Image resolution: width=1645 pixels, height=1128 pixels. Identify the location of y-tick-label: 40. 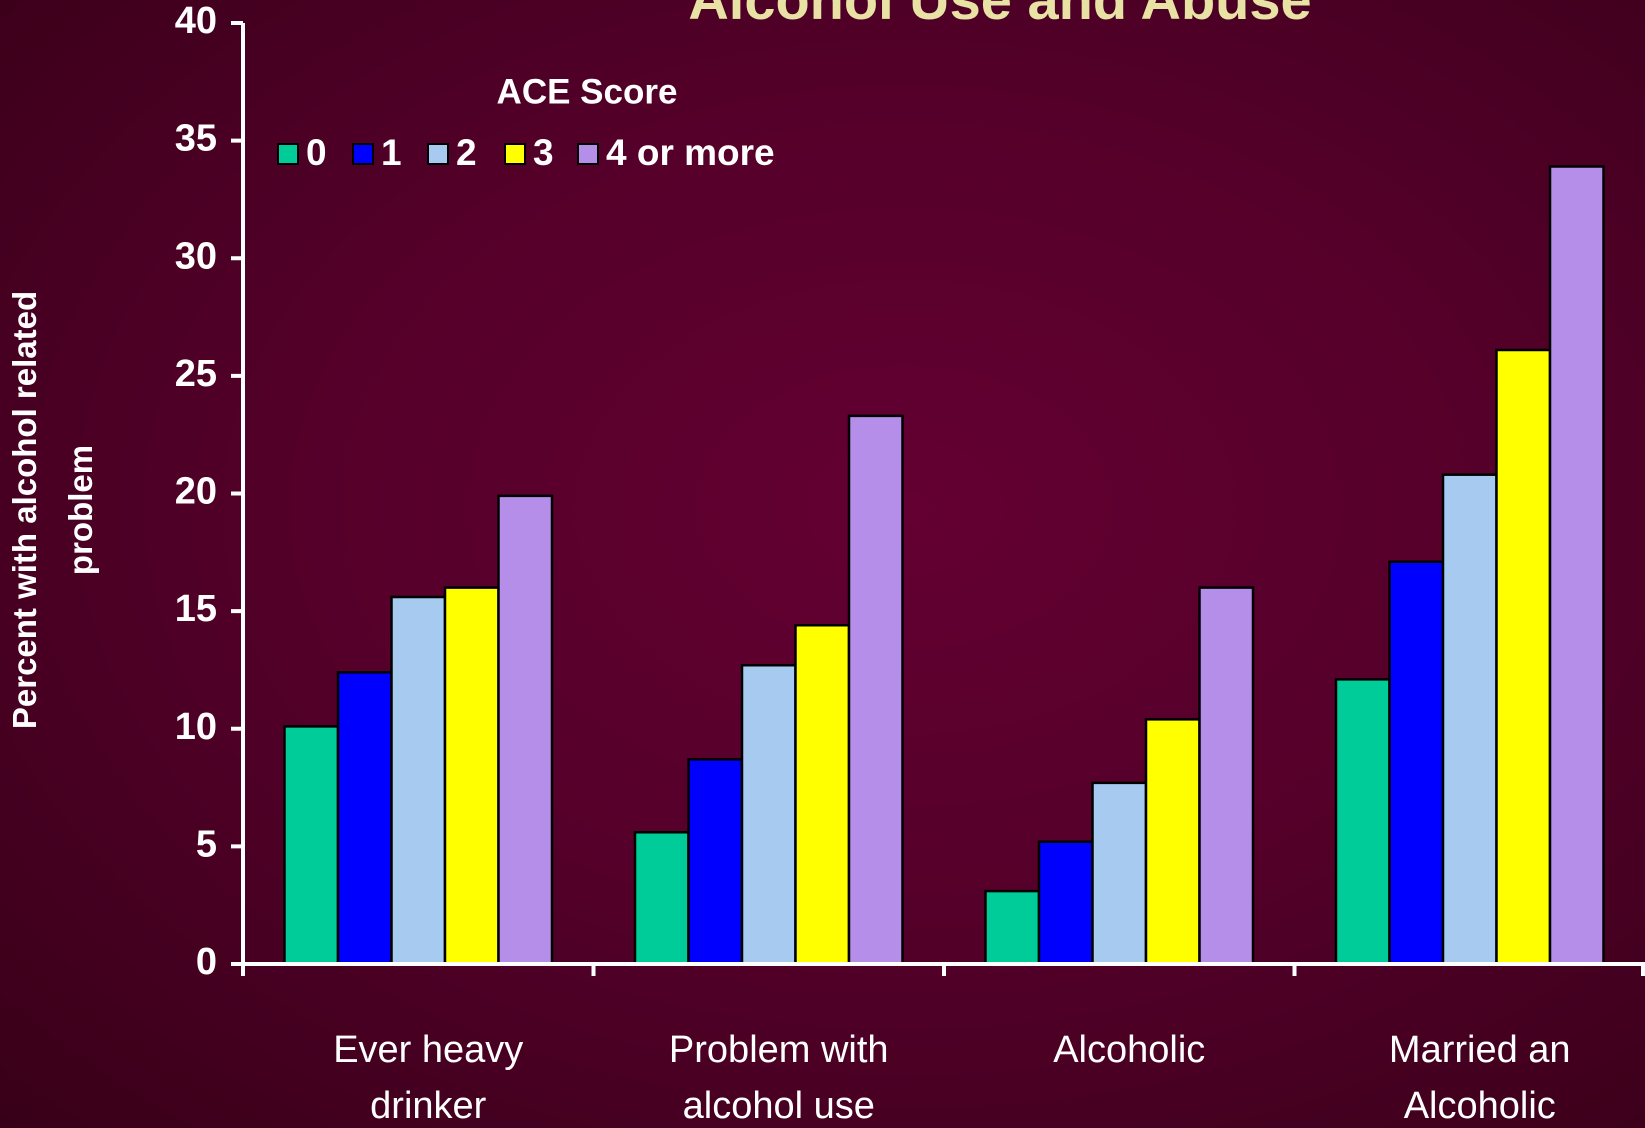
(196, 21).